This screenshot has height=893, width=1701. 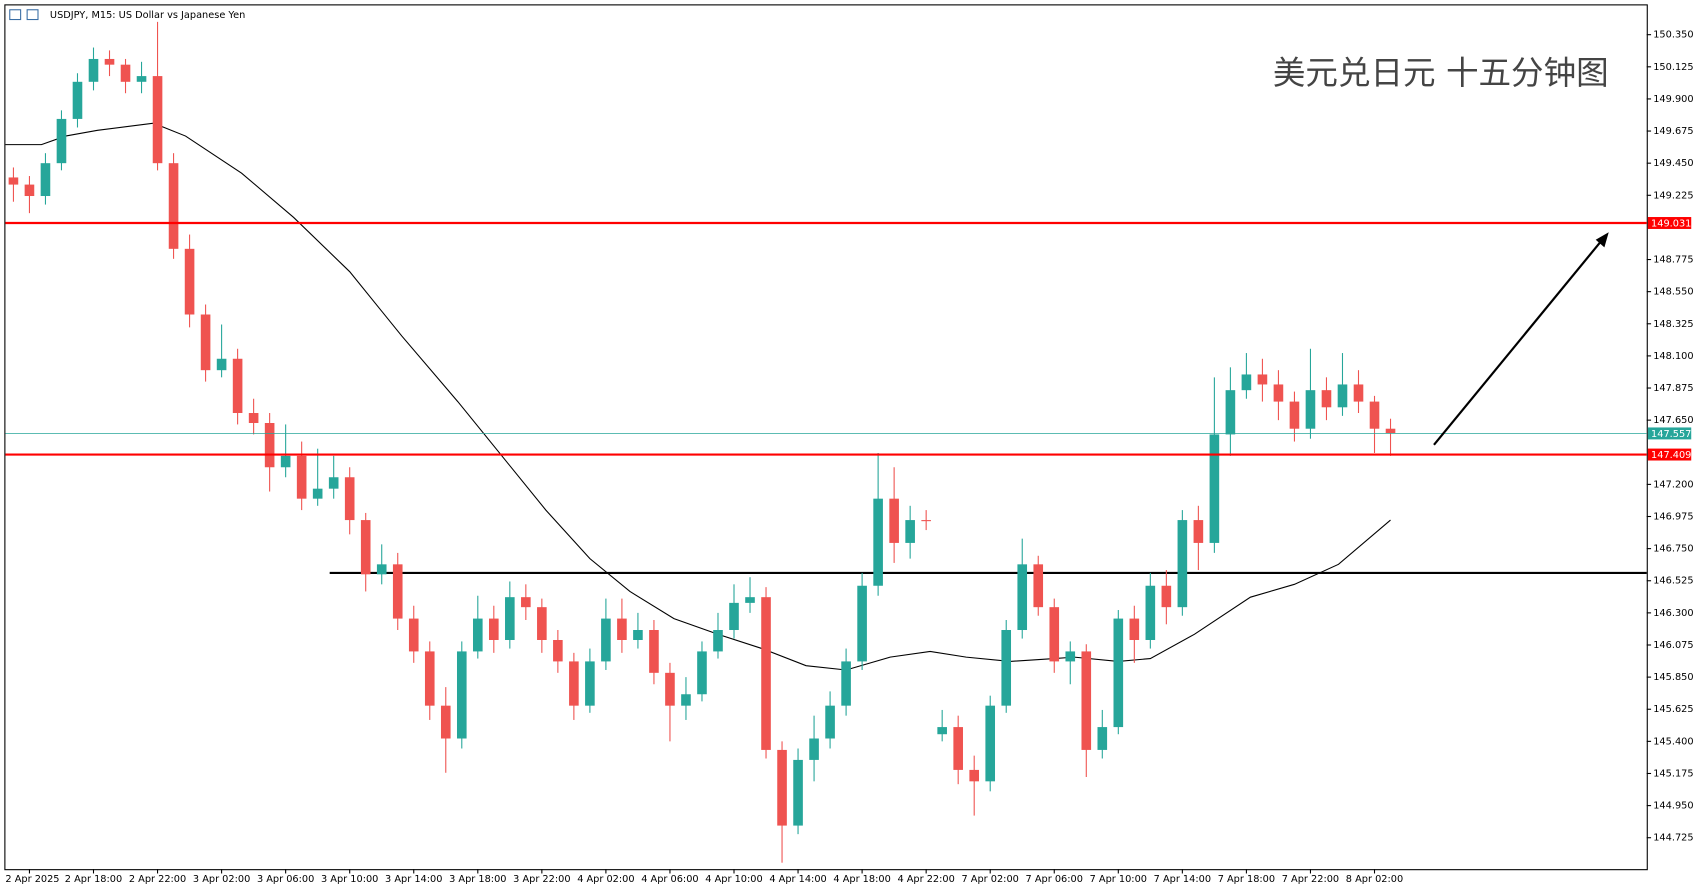 I want to click on y-tick-label: 148.550, so click(x=1673, y=292).